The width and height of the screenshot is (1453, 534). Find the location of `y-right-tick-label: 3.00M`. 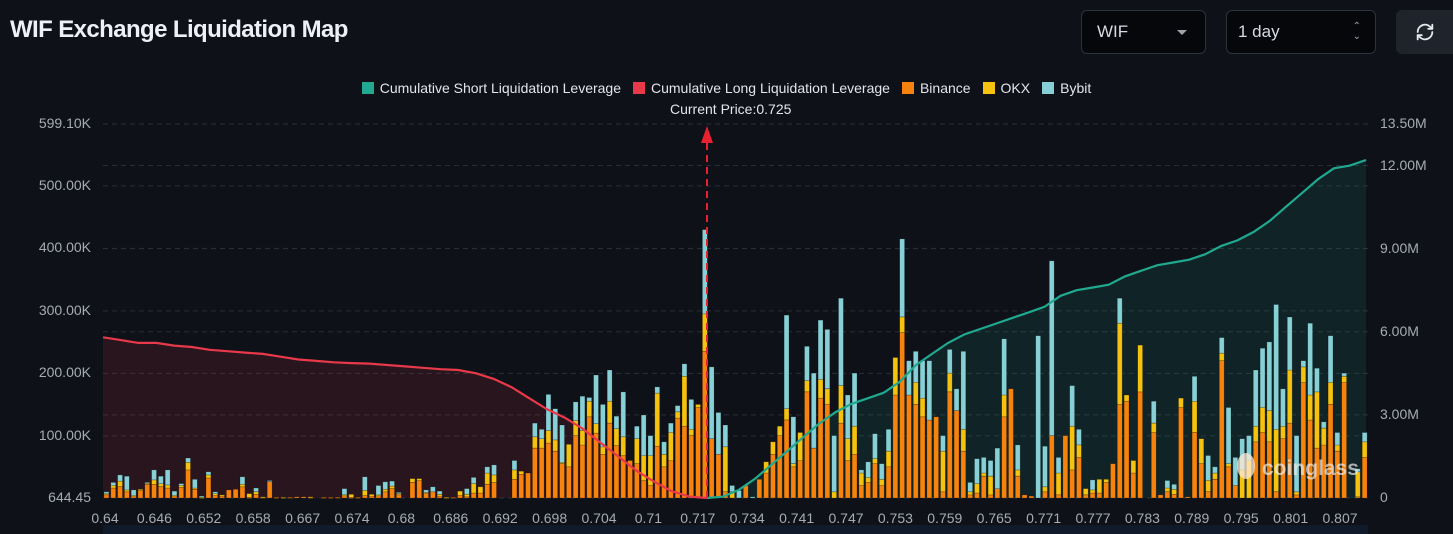

y-right-tick-label: 3.00M is located at coordinates (1399, 413).